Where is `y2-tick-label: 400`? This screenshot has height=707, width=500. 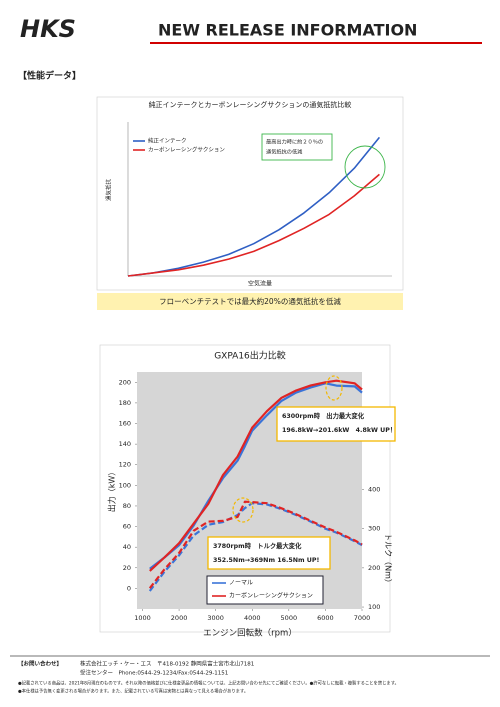
y2-tick-label: 400 is located at coordinates (374, 490).